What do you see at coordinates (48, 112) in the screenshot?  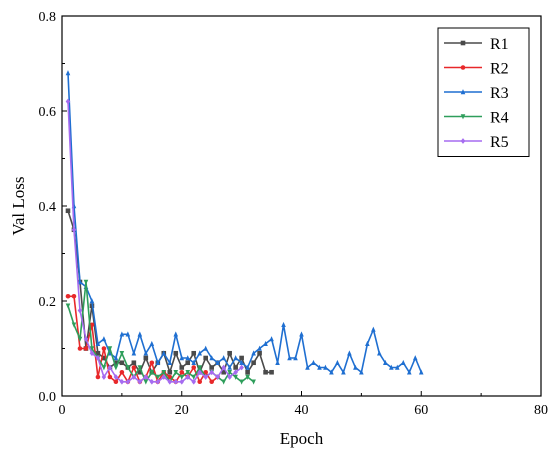 I see `y-tick-label: 0.6` at bounding box center [48, 112].